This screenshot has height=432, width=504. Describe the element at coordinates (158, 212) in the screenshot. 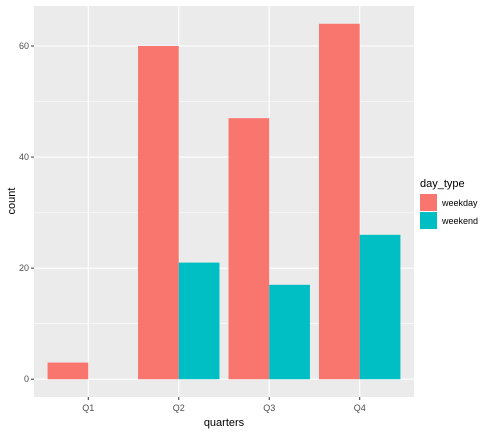

I see `bar-weekday-Q2` at that location.